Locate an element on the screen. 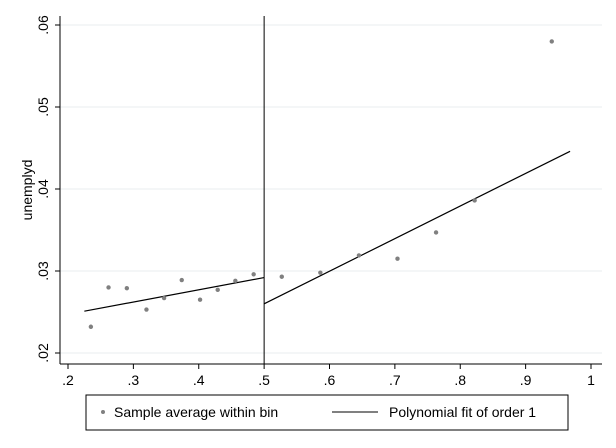 Image resolution: width=616 pixels, height=448 pixels. y-tick-label-4: .06 is located at coordinates (43, 25).